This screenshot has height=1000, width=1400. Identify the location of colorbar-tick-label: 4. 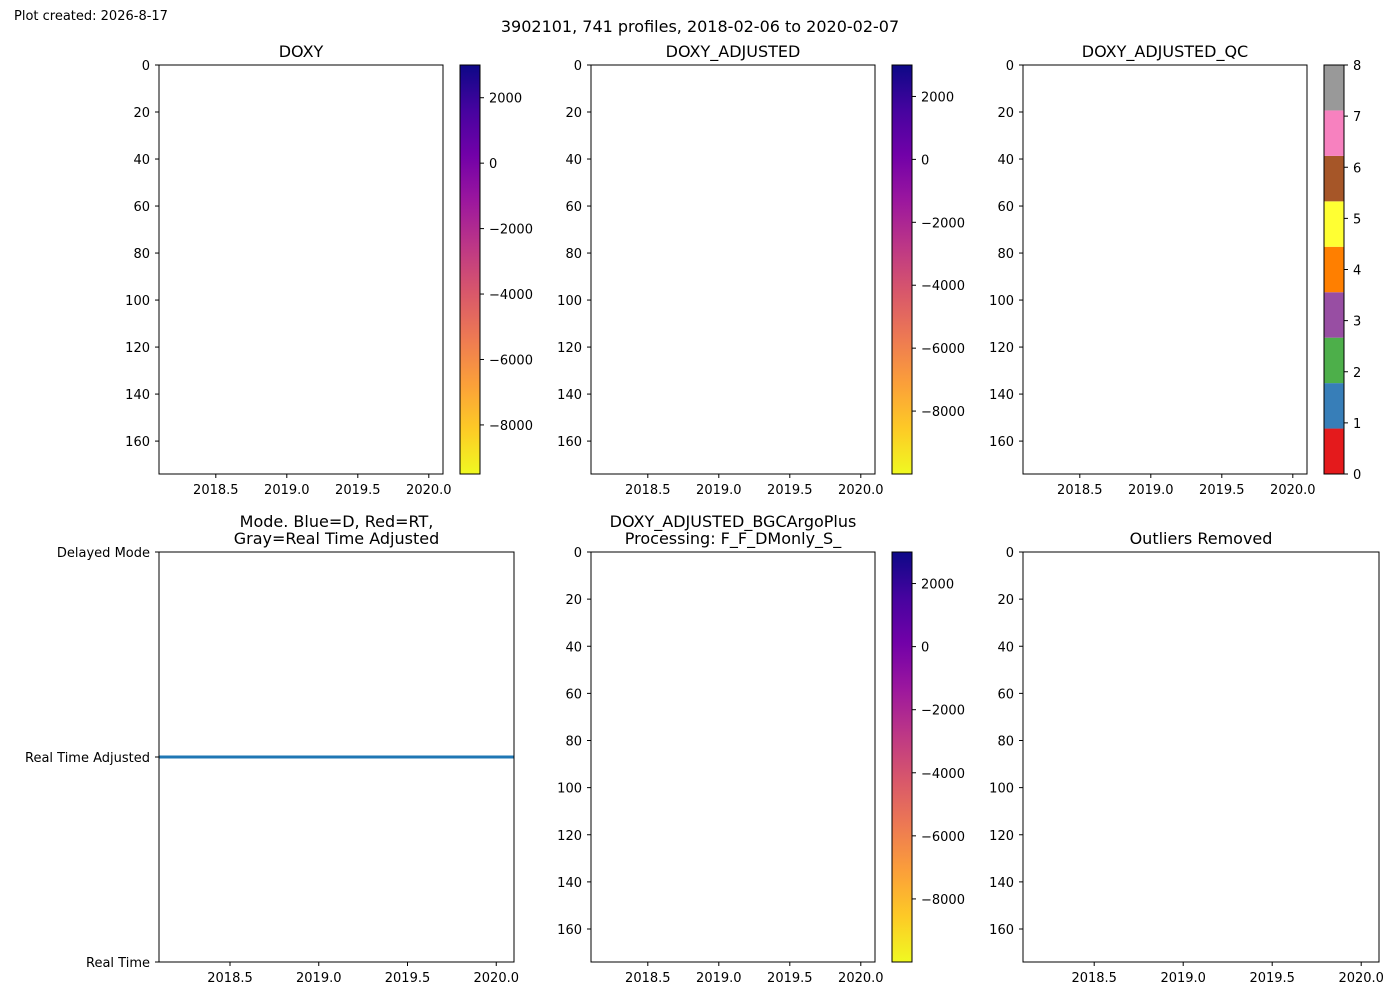
(1357, 271).